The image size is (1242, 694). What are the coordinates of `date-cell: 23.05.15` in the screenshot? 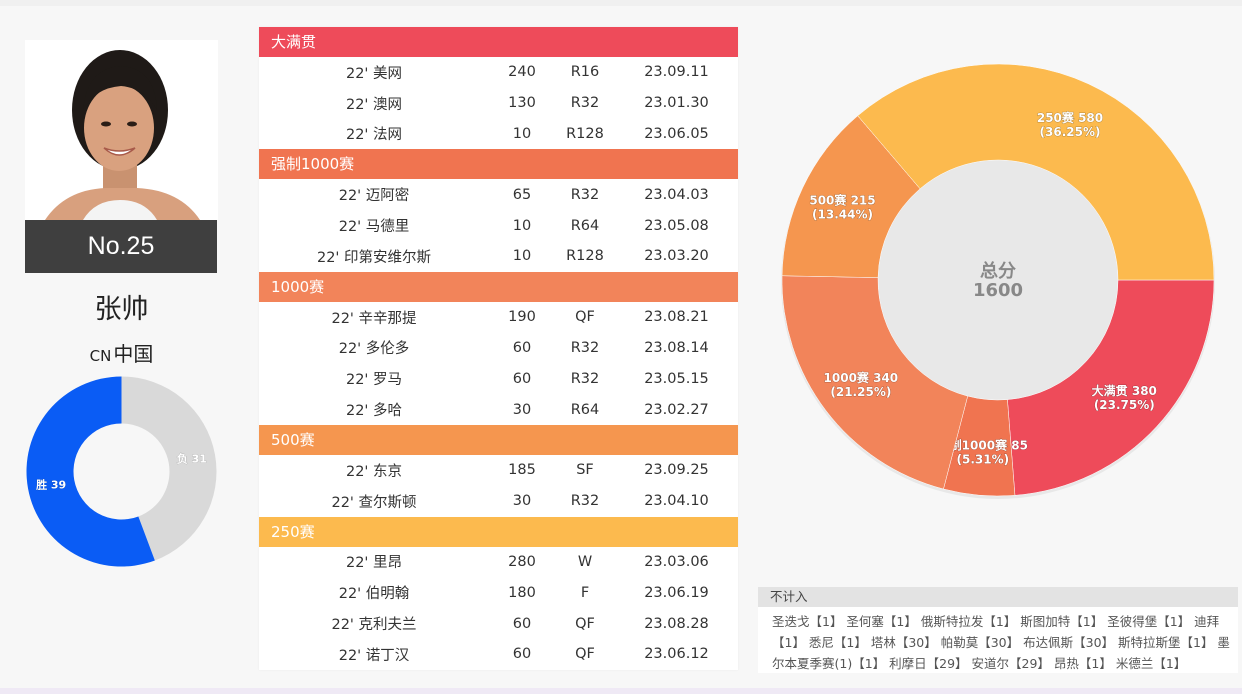 It's located at (676, 378).